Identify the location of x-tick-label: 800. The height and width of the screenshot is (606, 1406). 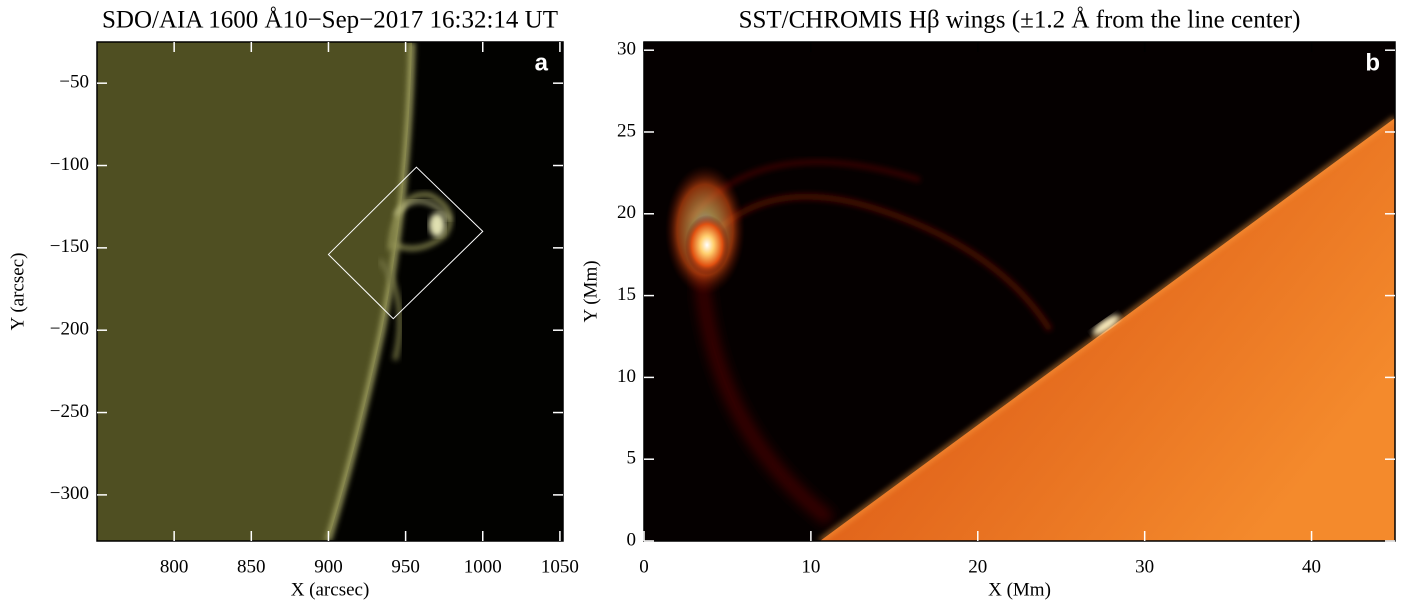
(174, 566).